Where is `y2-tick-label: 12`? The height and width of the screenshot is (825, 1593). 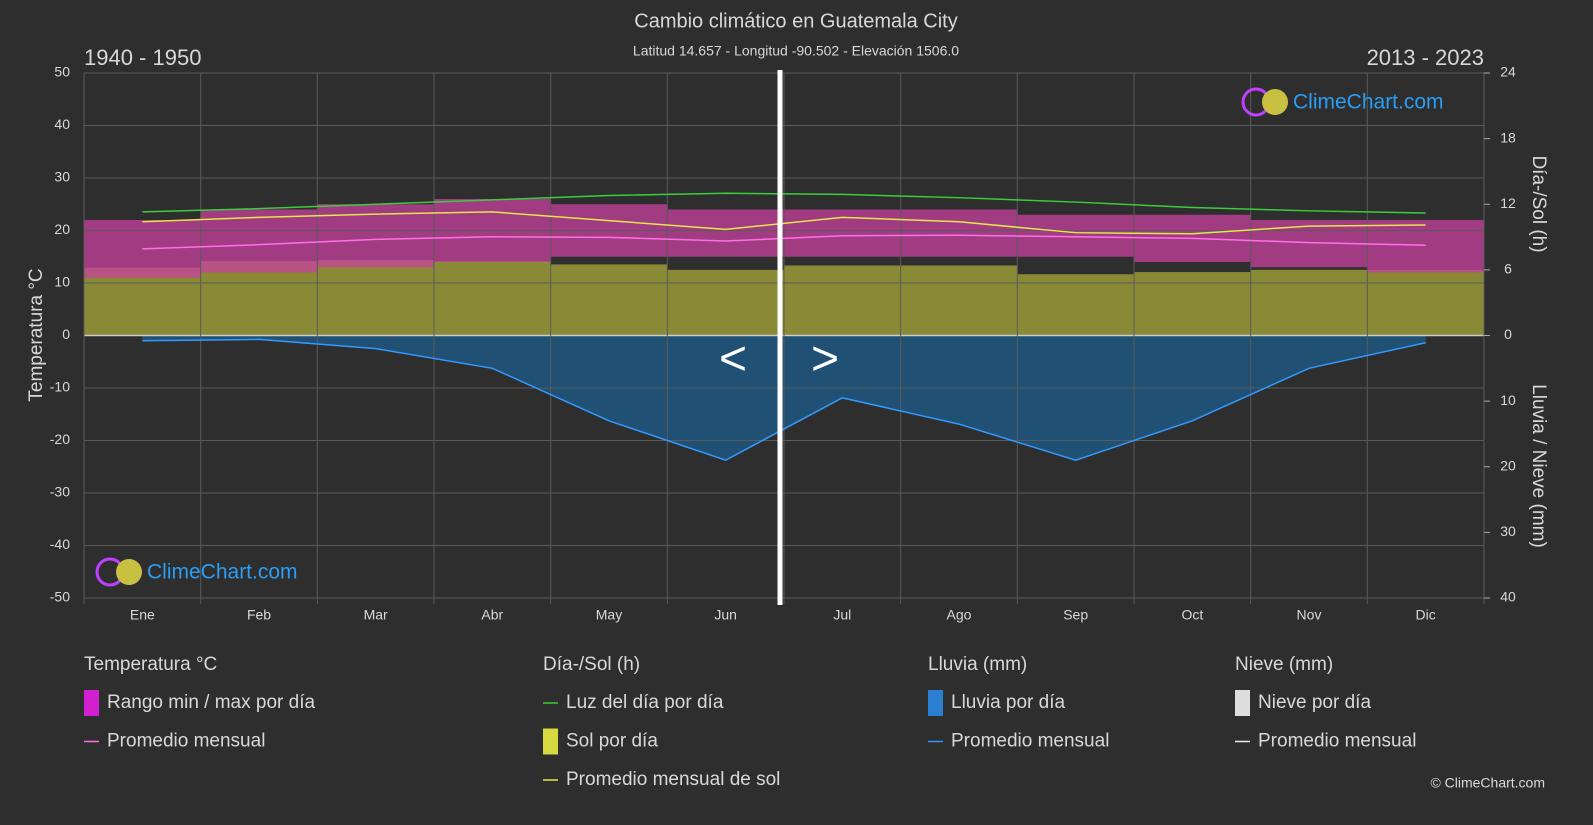 y2-tick-label: 12 is located at coordinates (1508, 203).